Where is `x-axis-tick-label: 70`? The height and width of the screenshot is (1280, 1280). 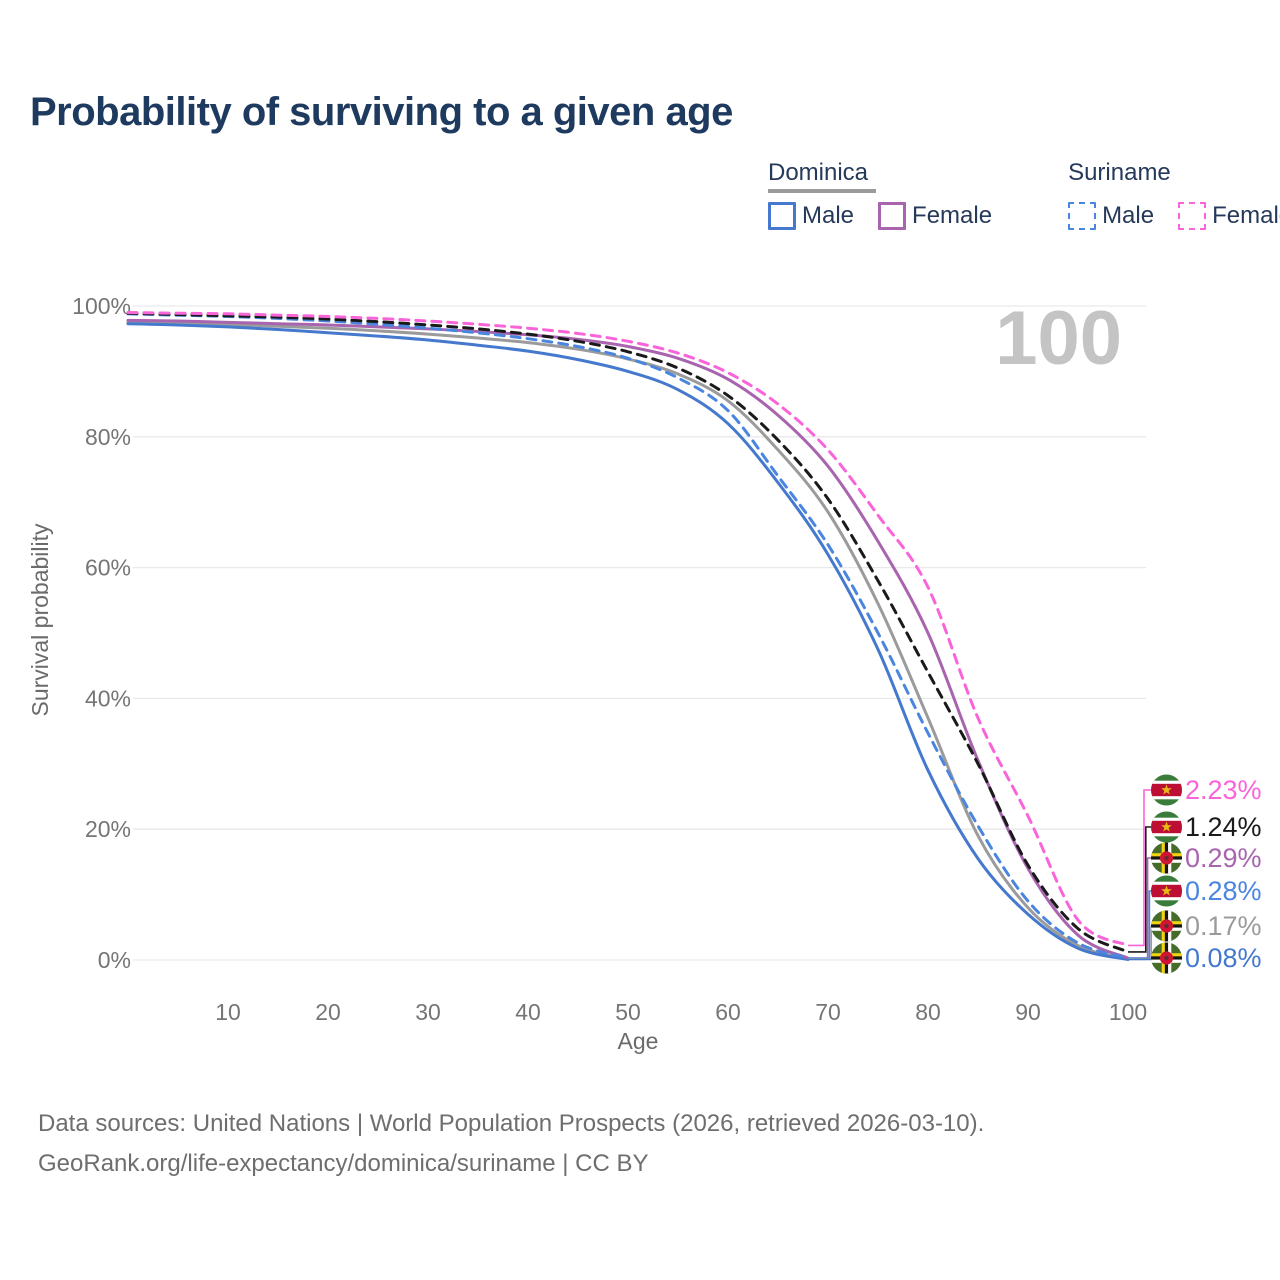
x-axis-tick-label: 70 is located at coordinates (828, 1012).